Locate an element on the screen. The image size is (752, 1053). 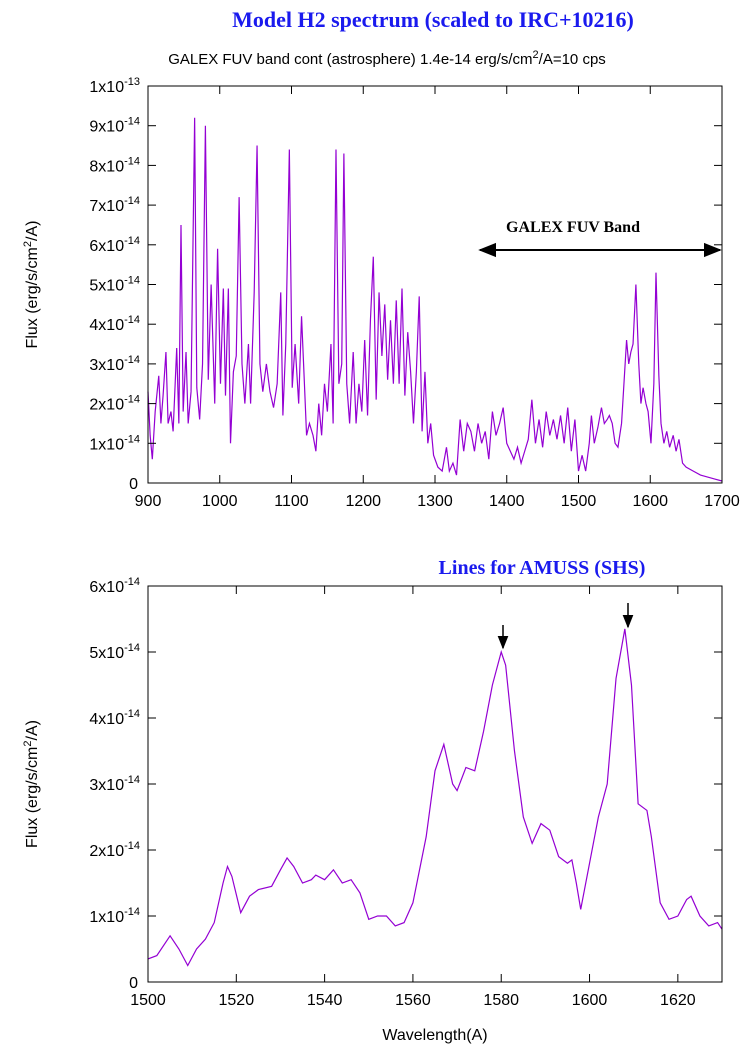
x-tick-label: 1300 is located at coordinates (435, 501).